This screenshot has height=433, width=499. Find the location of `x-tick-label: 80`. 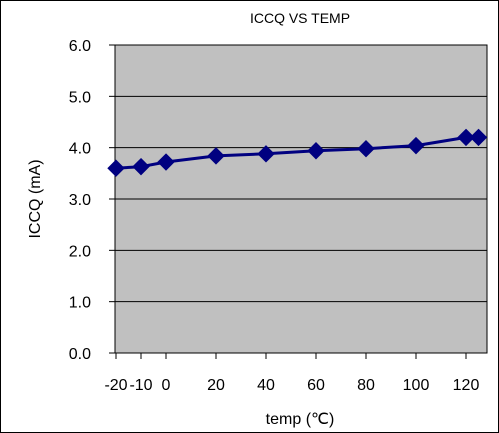

x-tick-label: 80 is located at coordinates (366, 385).